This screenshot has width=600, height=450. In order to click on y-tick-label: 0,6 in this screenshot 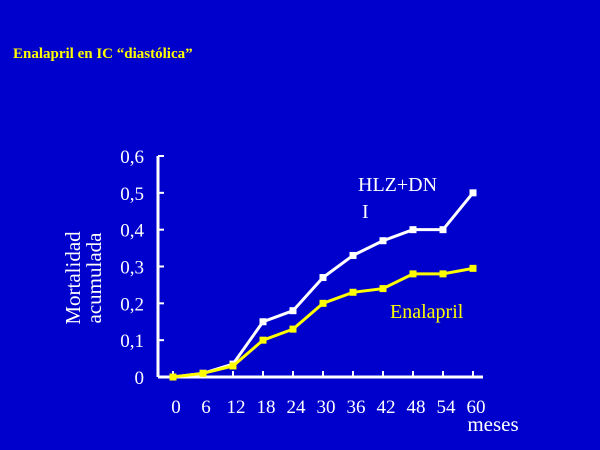, I will do `click(132, 157)`.